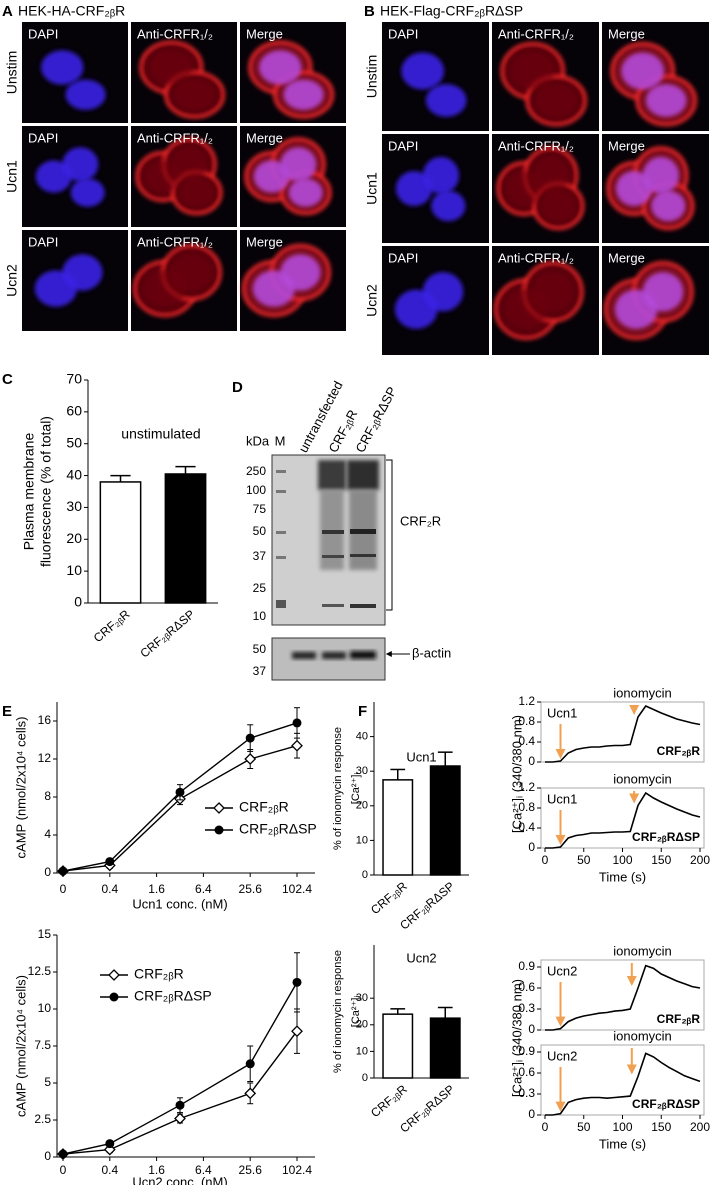 This screenshot has height=1185, width=712. What do you see at coordinates (109, 1170) in the screenshot?
I see `x-tick-label: 0.4` at bounding box center [109, 1170].